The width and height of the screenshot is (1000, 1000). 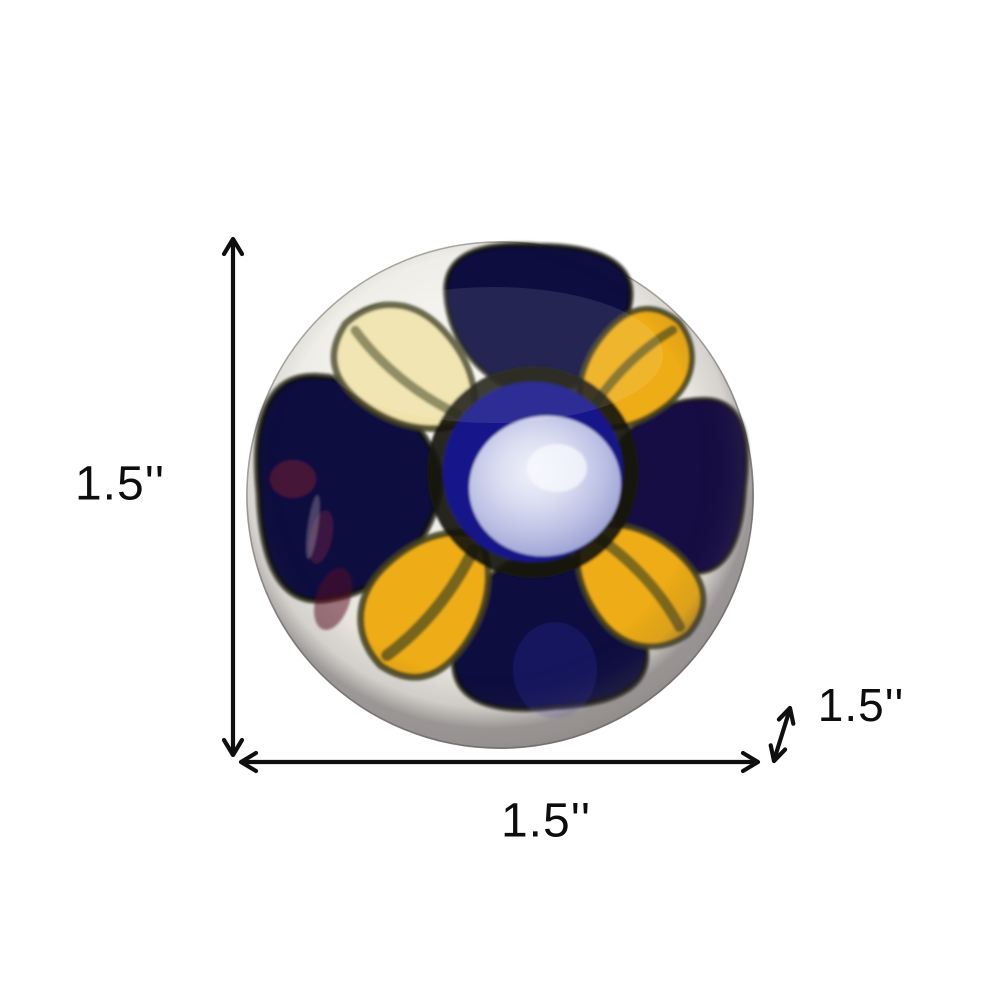 I want to click on width-dimension-arrow, so click(x=499, y=762).